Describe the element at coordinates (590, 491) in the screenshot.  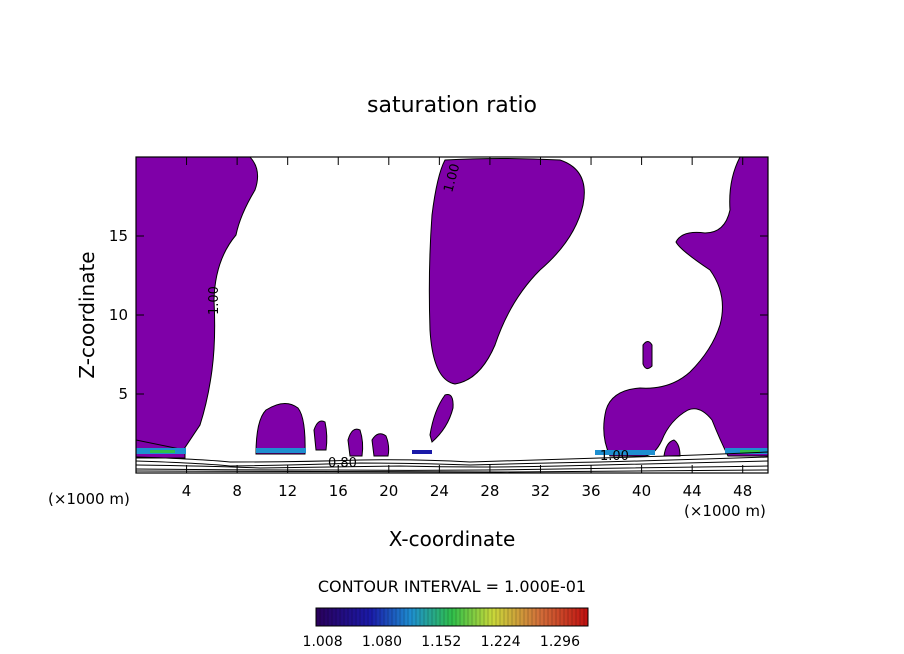
I see `x-tick-label-36: 36` at that location.